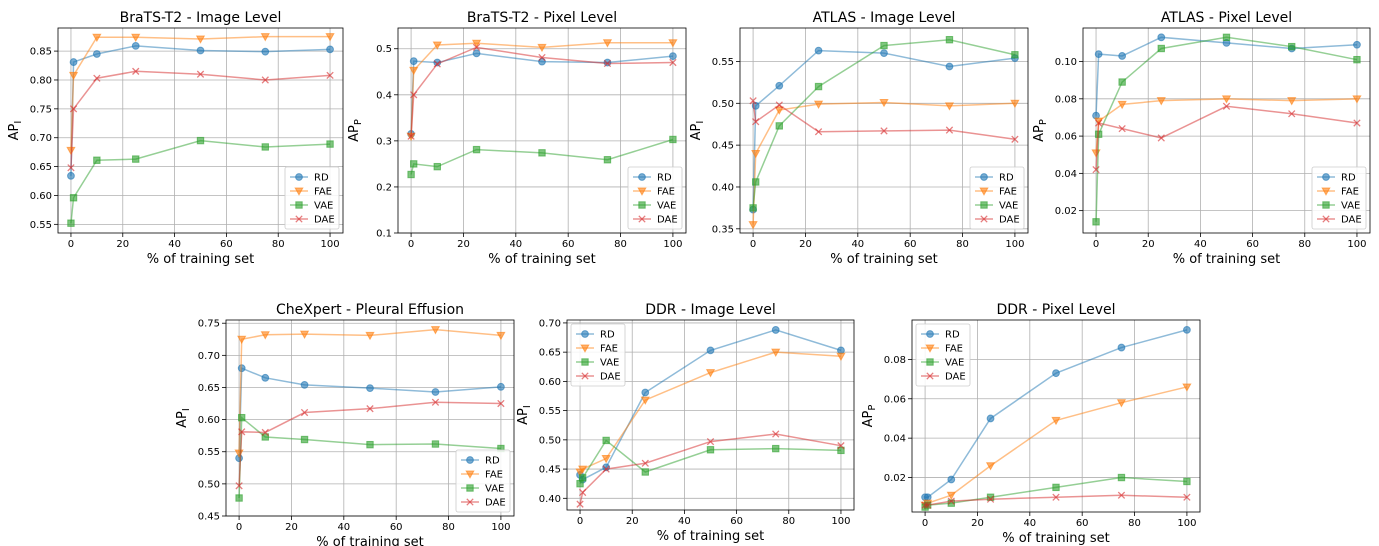 This screenshot has height=546, width=1379. What do you see at coordinates (925, 523) in the screenshot?
I see `x-tick-label: 0` at bounding box center [925, 523].